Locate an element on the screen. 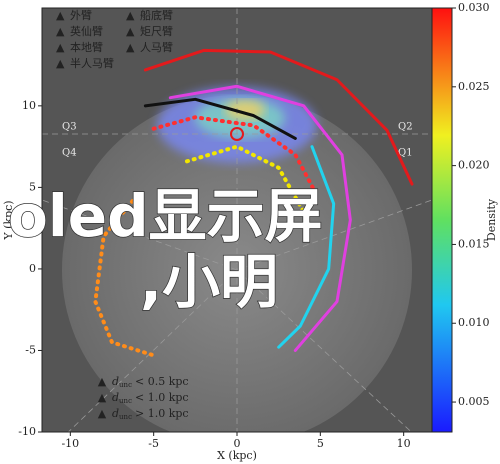  y-tick-label: -5 is located at coordinates (30, 349).